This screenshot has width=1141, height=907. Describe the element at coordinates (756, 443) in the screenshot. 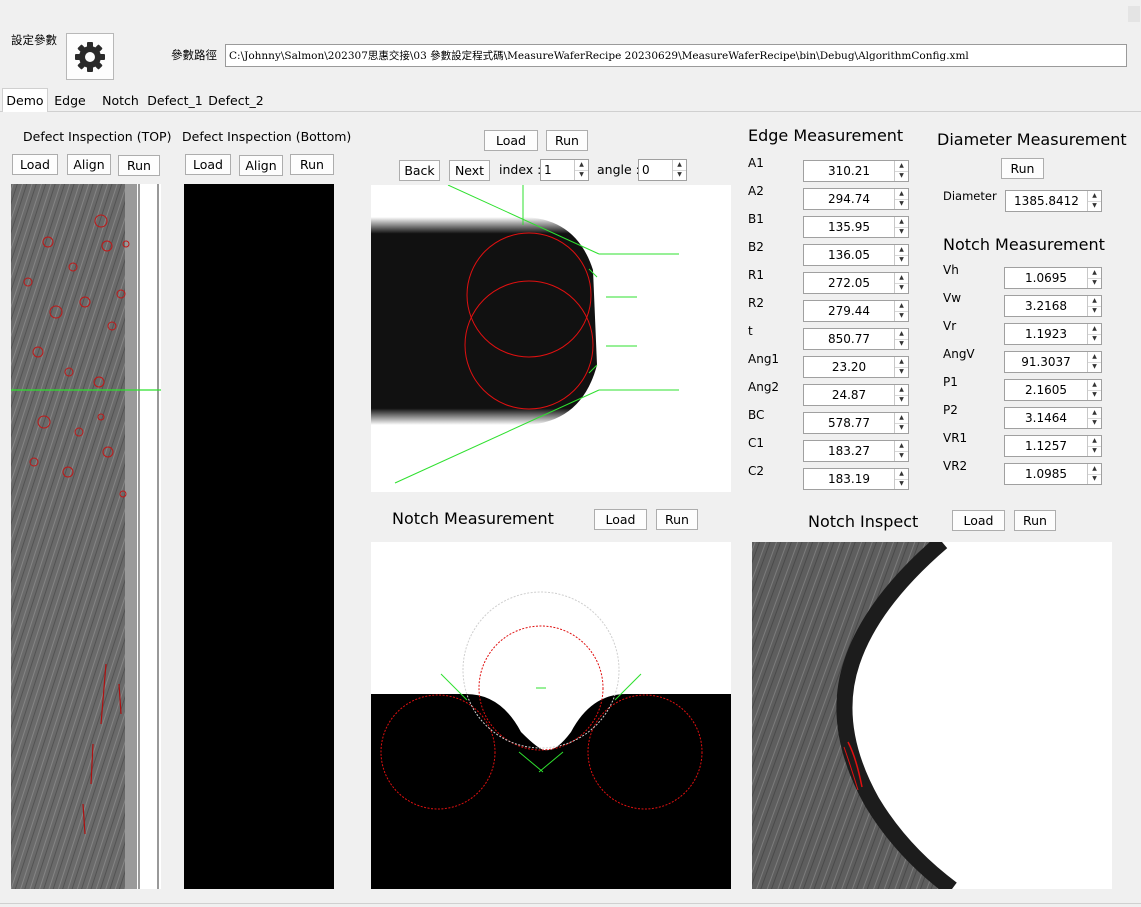

I see `edge-measurement-label: C1` at that location.